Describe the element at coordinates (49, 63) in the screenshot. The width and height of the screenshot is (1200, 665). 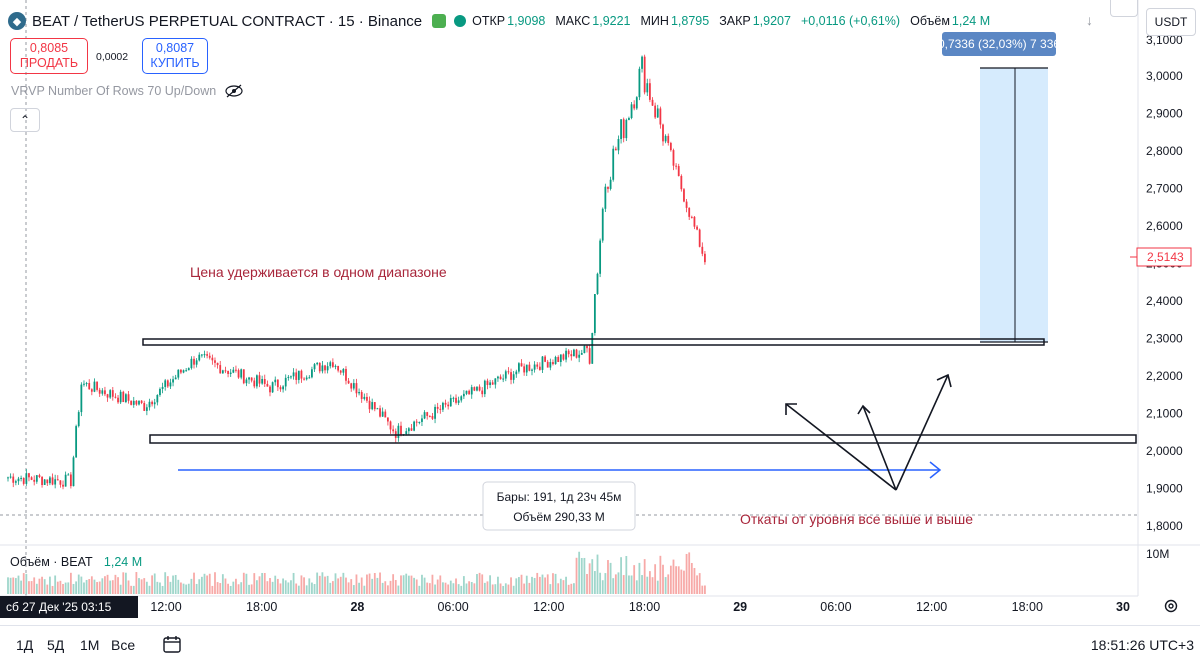
I see `sell-label: ПРОДАТЬ` at that location.